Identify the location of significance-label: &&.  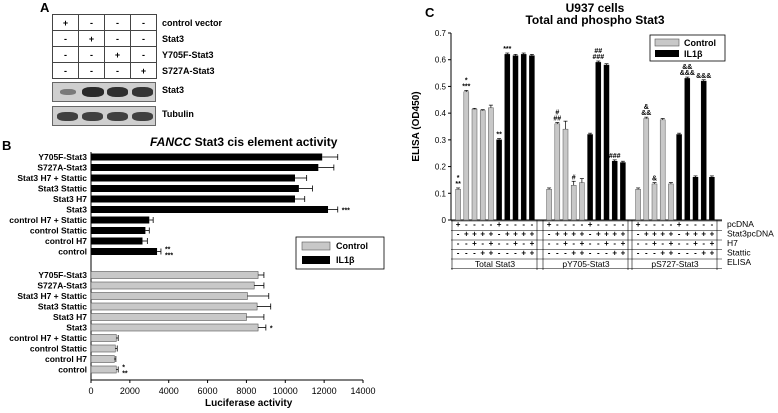
(687, 67).